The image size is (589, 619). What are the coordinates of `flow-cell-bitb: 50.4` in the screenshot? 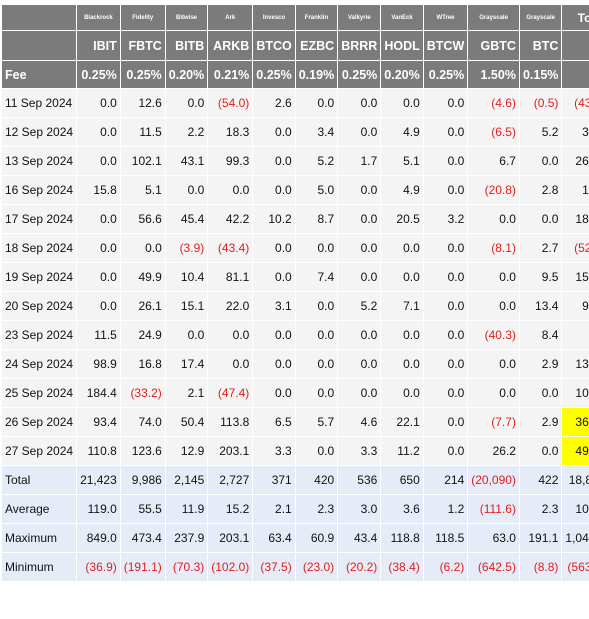 It's located at (186, 422).